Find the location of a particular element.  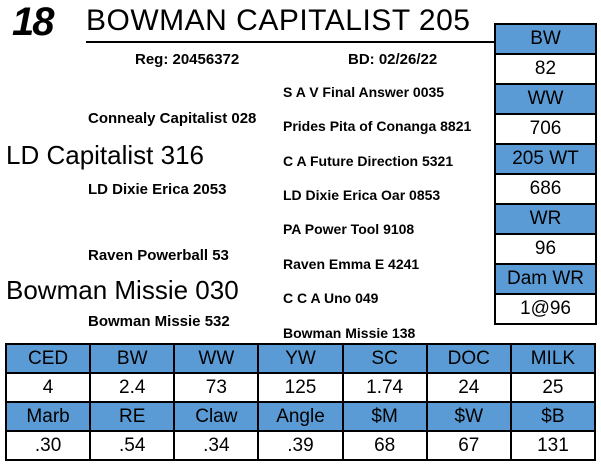

epd-header-ced: CED is located at coordinates (48, 358).